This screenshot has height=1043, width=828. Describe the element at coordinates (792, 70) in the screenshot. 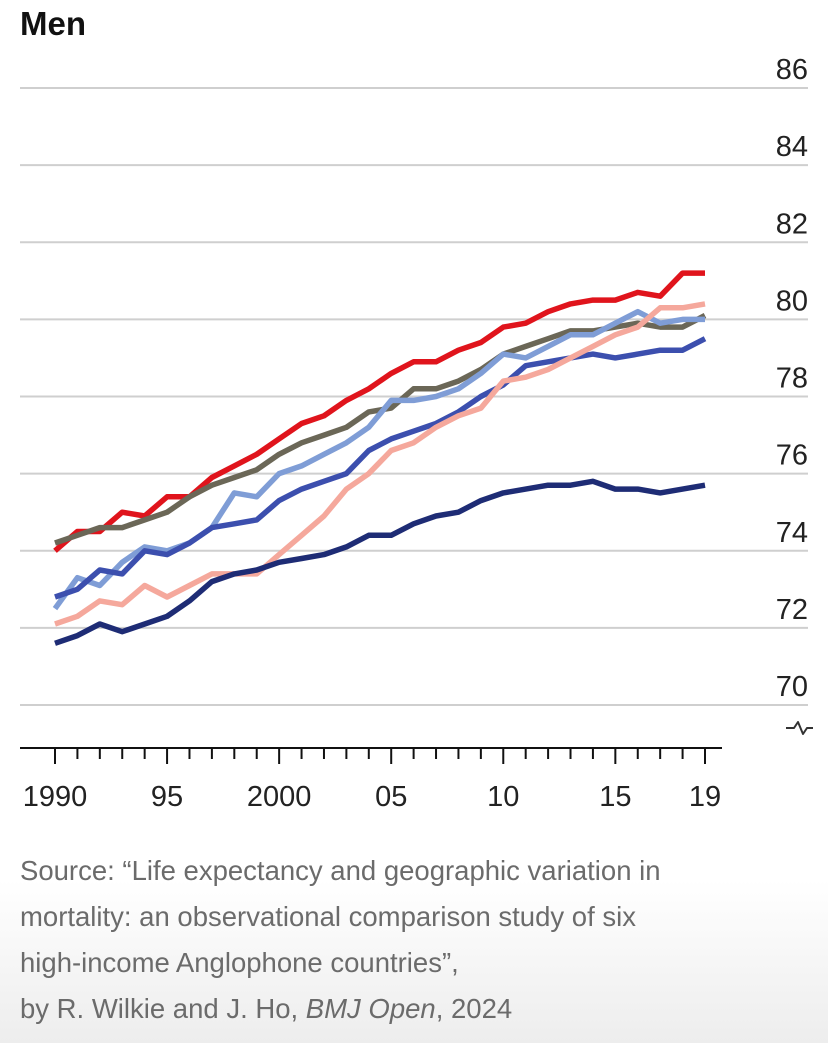

I see `y-tick-label-86: 86` at that location.